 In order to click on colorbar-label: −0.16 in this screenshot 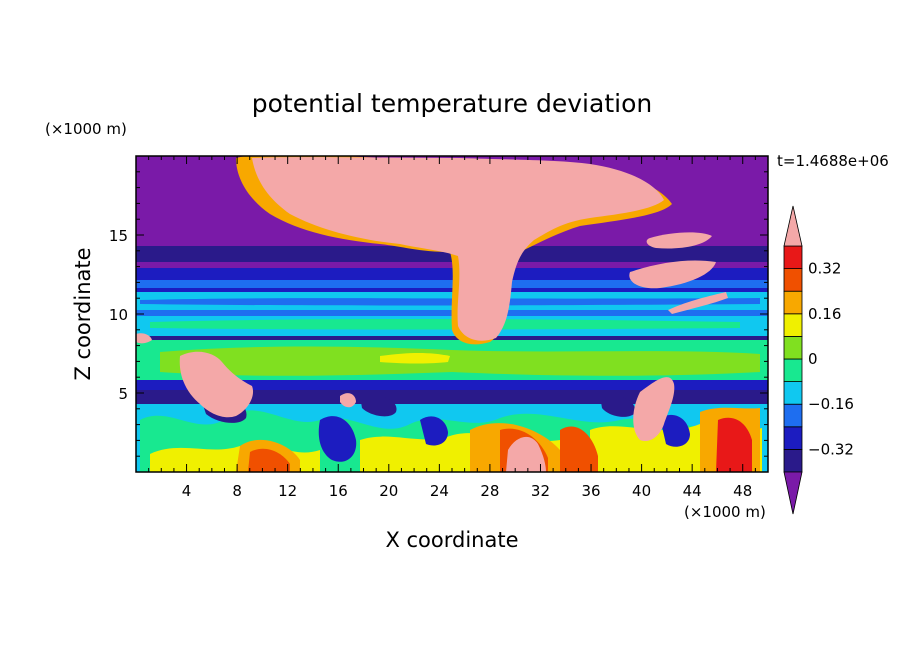, I will do `click(831, 404)`.